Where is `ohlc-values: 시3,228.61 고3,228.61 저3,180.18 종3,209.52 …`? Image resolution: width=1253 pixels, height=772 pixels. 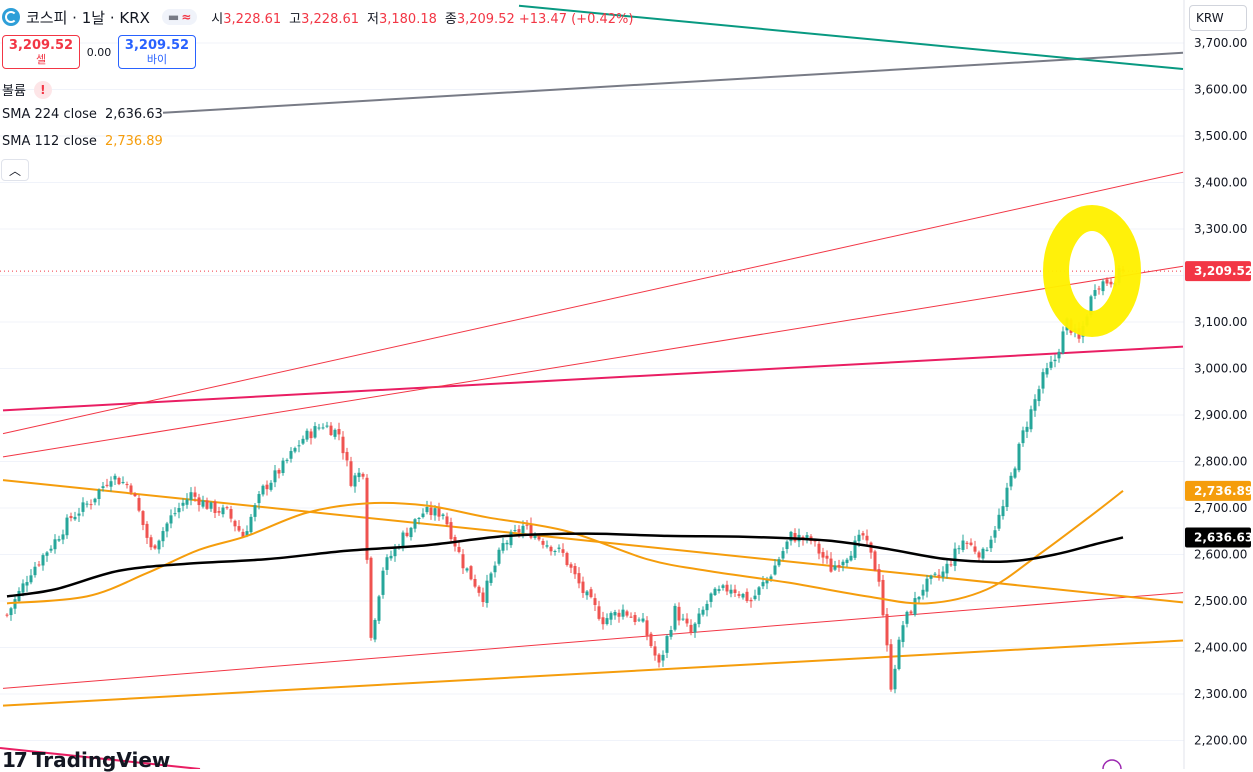 ohlc-values: 시3,228.61 고3,228.61 저3,180.18 종3,209.52 … is located at coordinates (422, 17).